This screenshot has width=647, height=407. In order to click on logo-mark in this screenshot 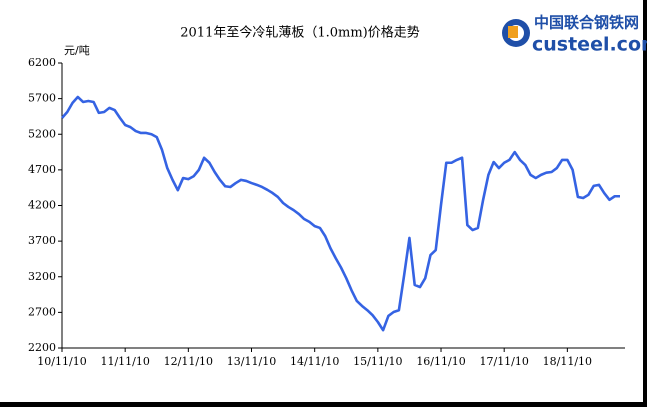, I will do `click(513, 32)`.